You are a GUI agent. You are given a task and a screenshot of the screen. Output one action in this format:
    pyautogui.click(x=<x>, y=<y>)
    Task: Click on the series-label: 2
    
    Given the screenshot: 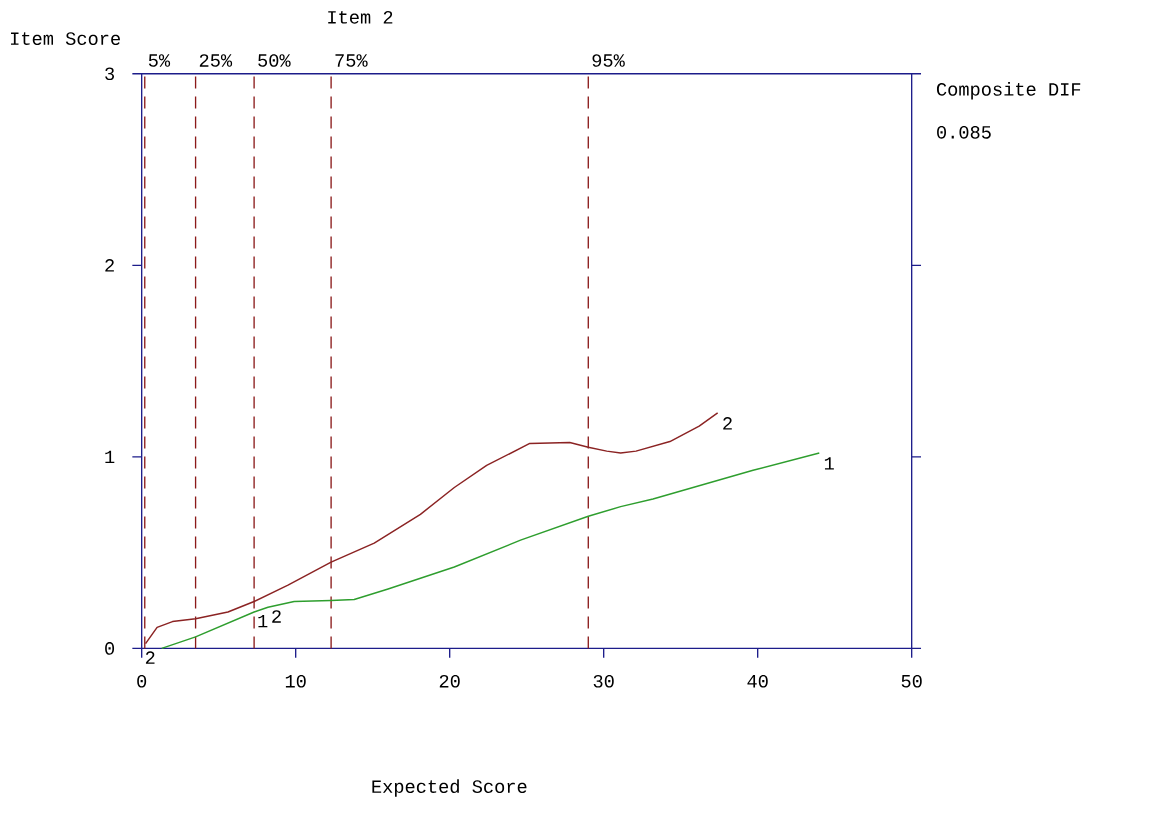 What is the action you would take?
    pyautogui.click(x=727, y=423)
    